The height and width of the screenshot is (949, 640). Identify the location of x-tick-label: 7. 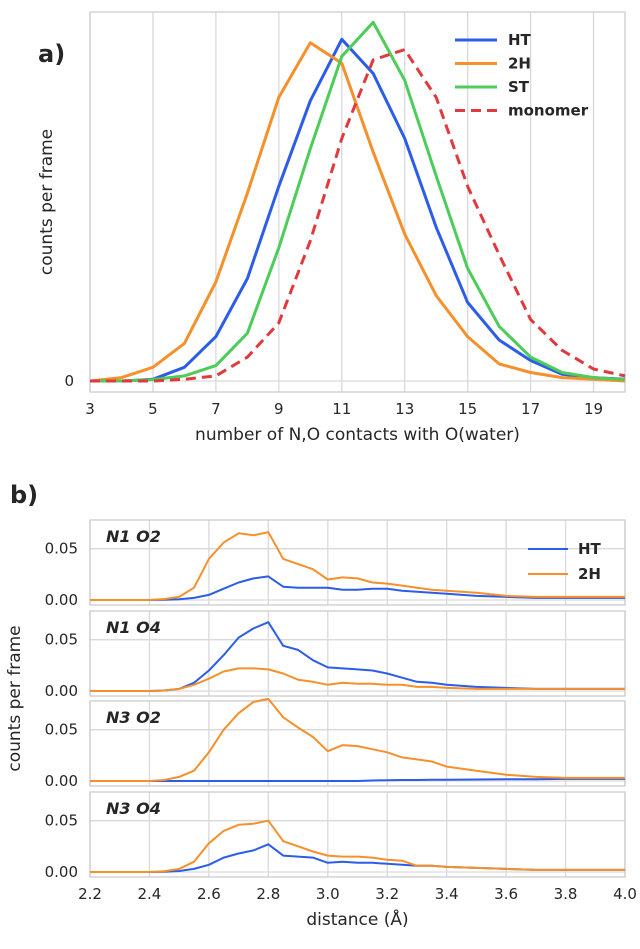
(216, 409).